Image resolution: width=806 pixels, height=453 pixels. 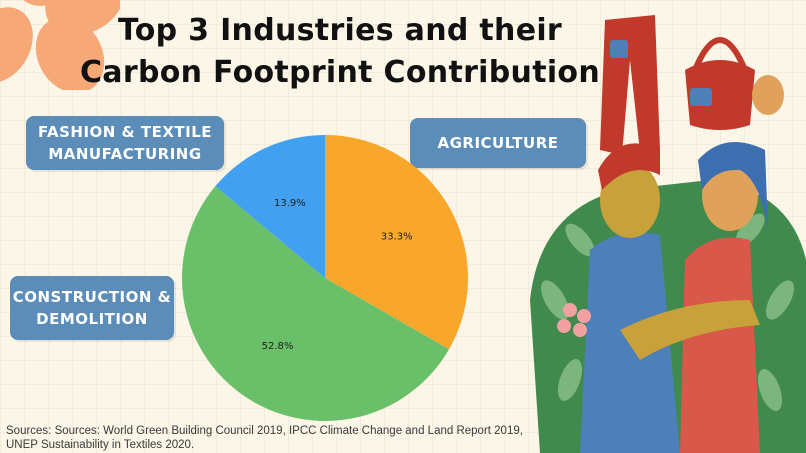 I want to click on pie-label-2: 13.9%, so click(x=290, y=203).